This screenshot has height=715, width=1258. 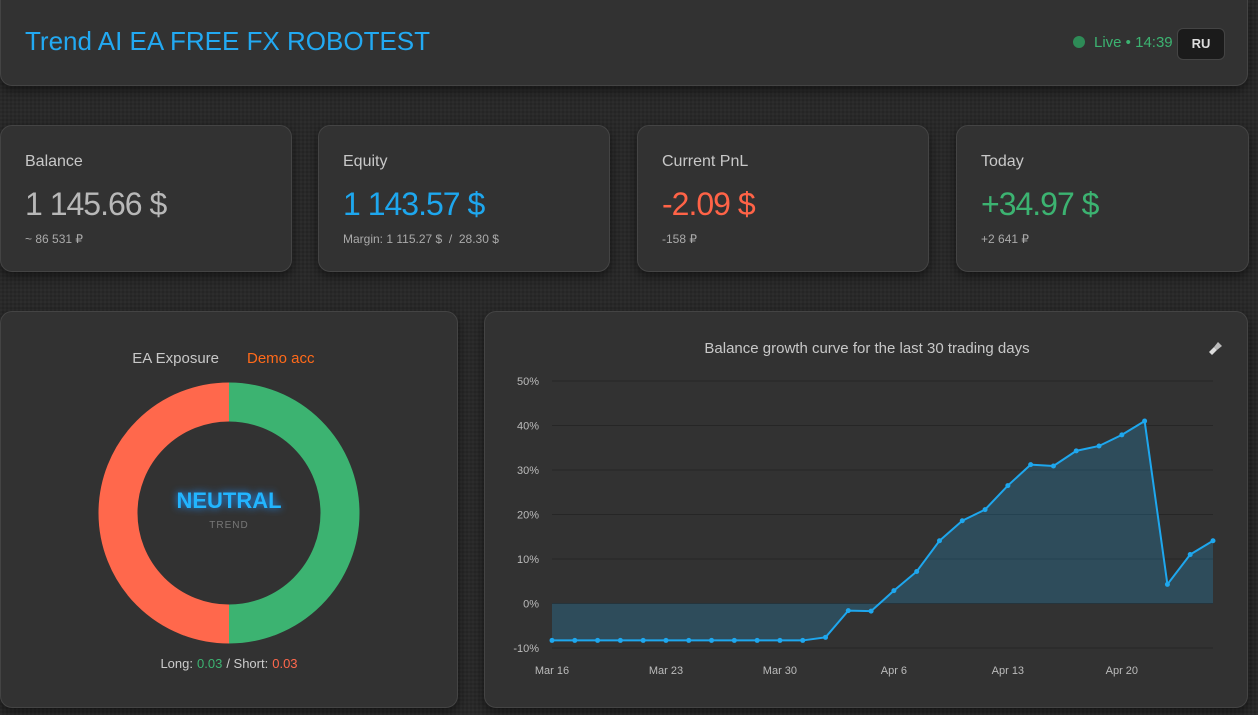 What do you see at coordinates (894, 671) in the screenshot?
I see `x-tick-label: Apr 6` at bounding box center [894, 671].